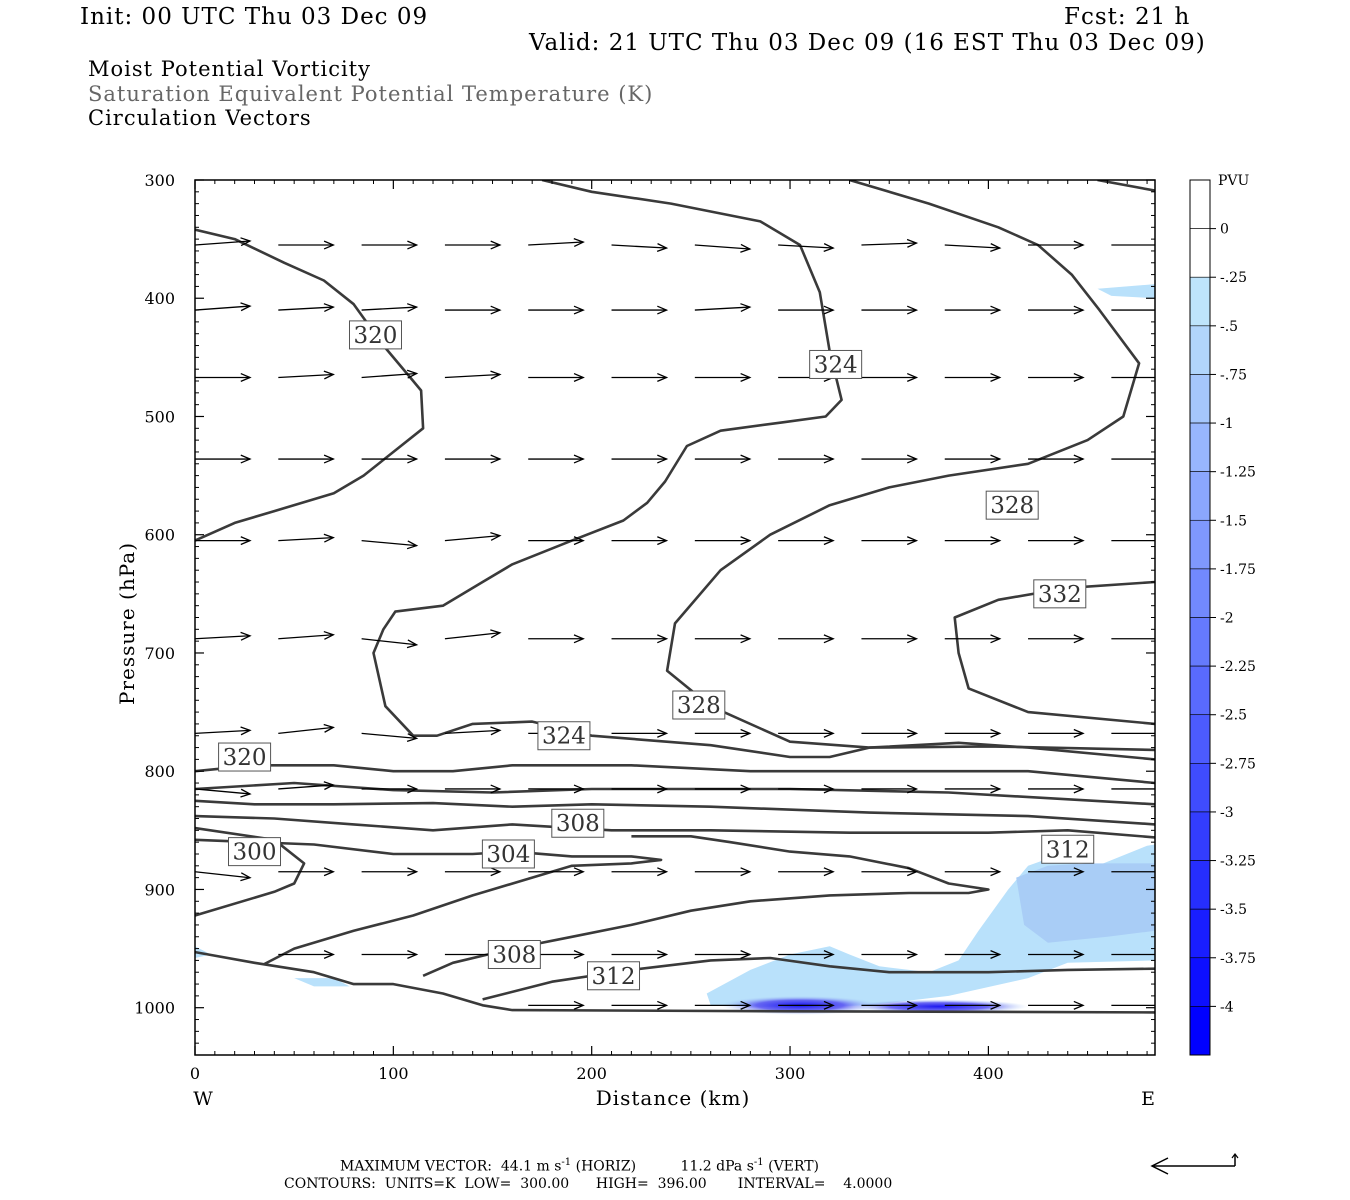 This screenshot has width=1350, height=1200. I want to click on contour-label: 332, so click(1060, 595).